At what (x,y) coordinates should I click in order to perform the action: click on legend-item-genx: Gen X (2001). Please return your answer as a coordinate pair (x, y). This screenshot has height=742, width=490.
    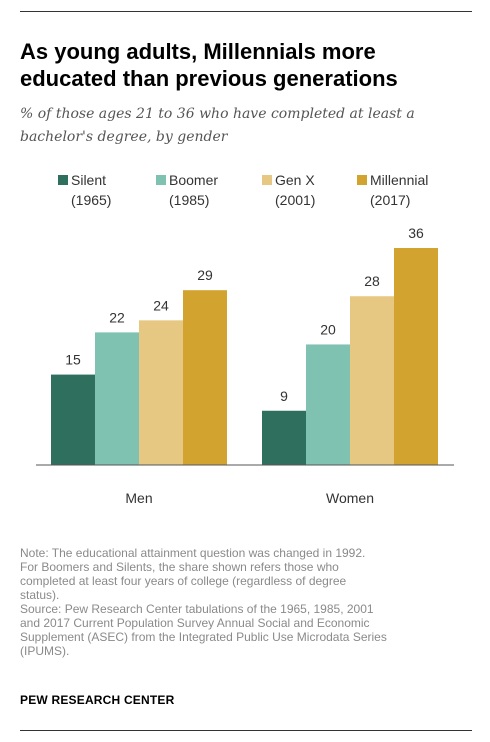
    Looking at the image, I should click on (288, 190).